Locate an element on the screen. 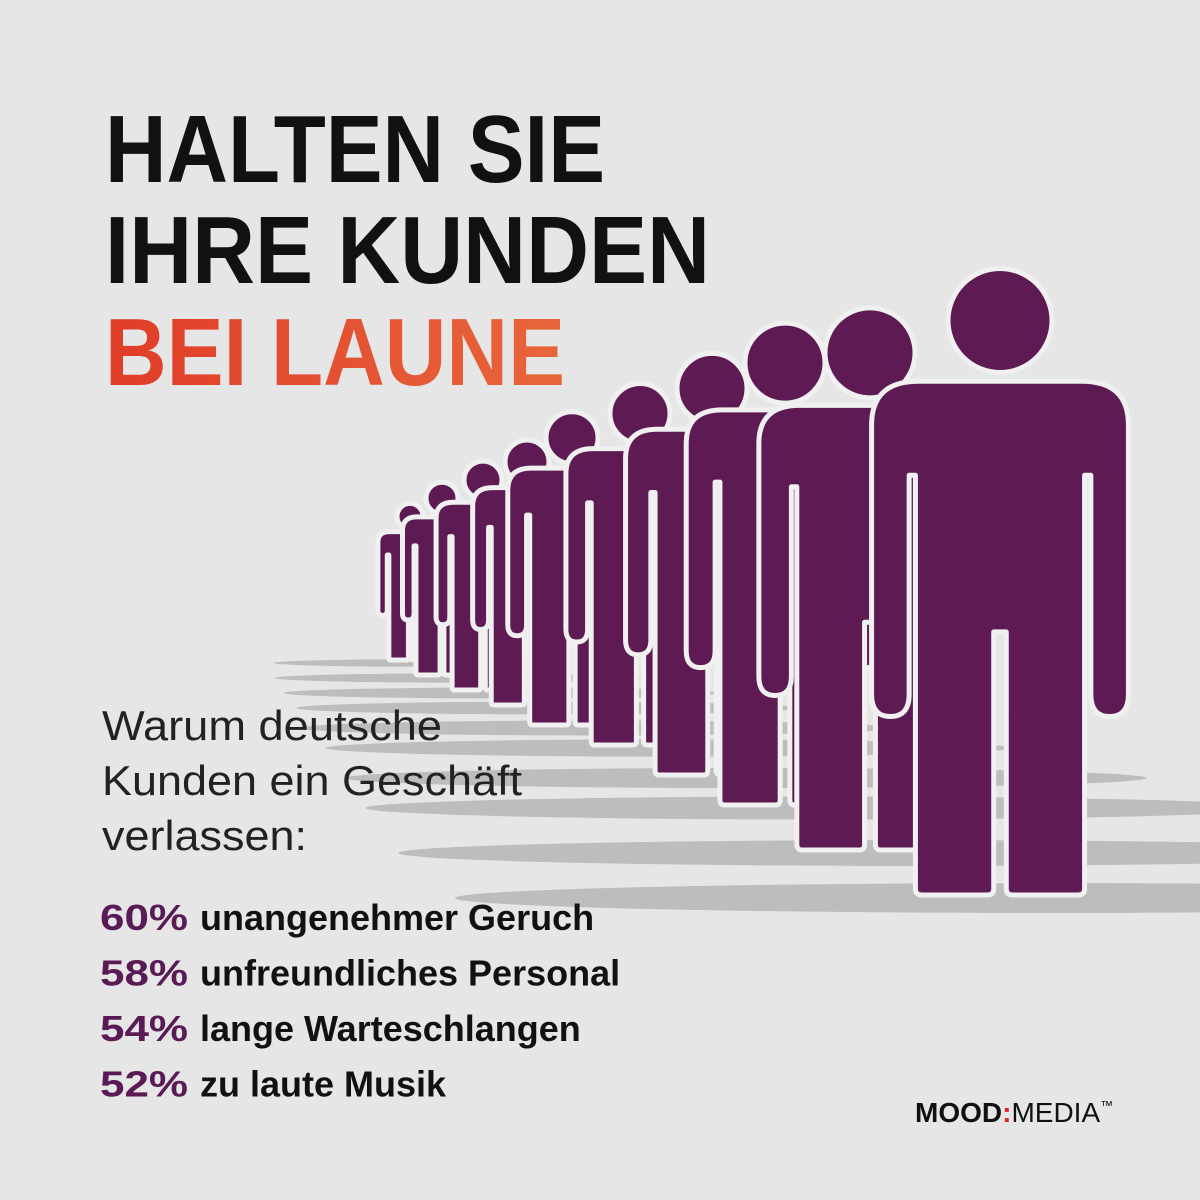  title-line: IHRE KUNDEN is located at coordinates (407, 250).